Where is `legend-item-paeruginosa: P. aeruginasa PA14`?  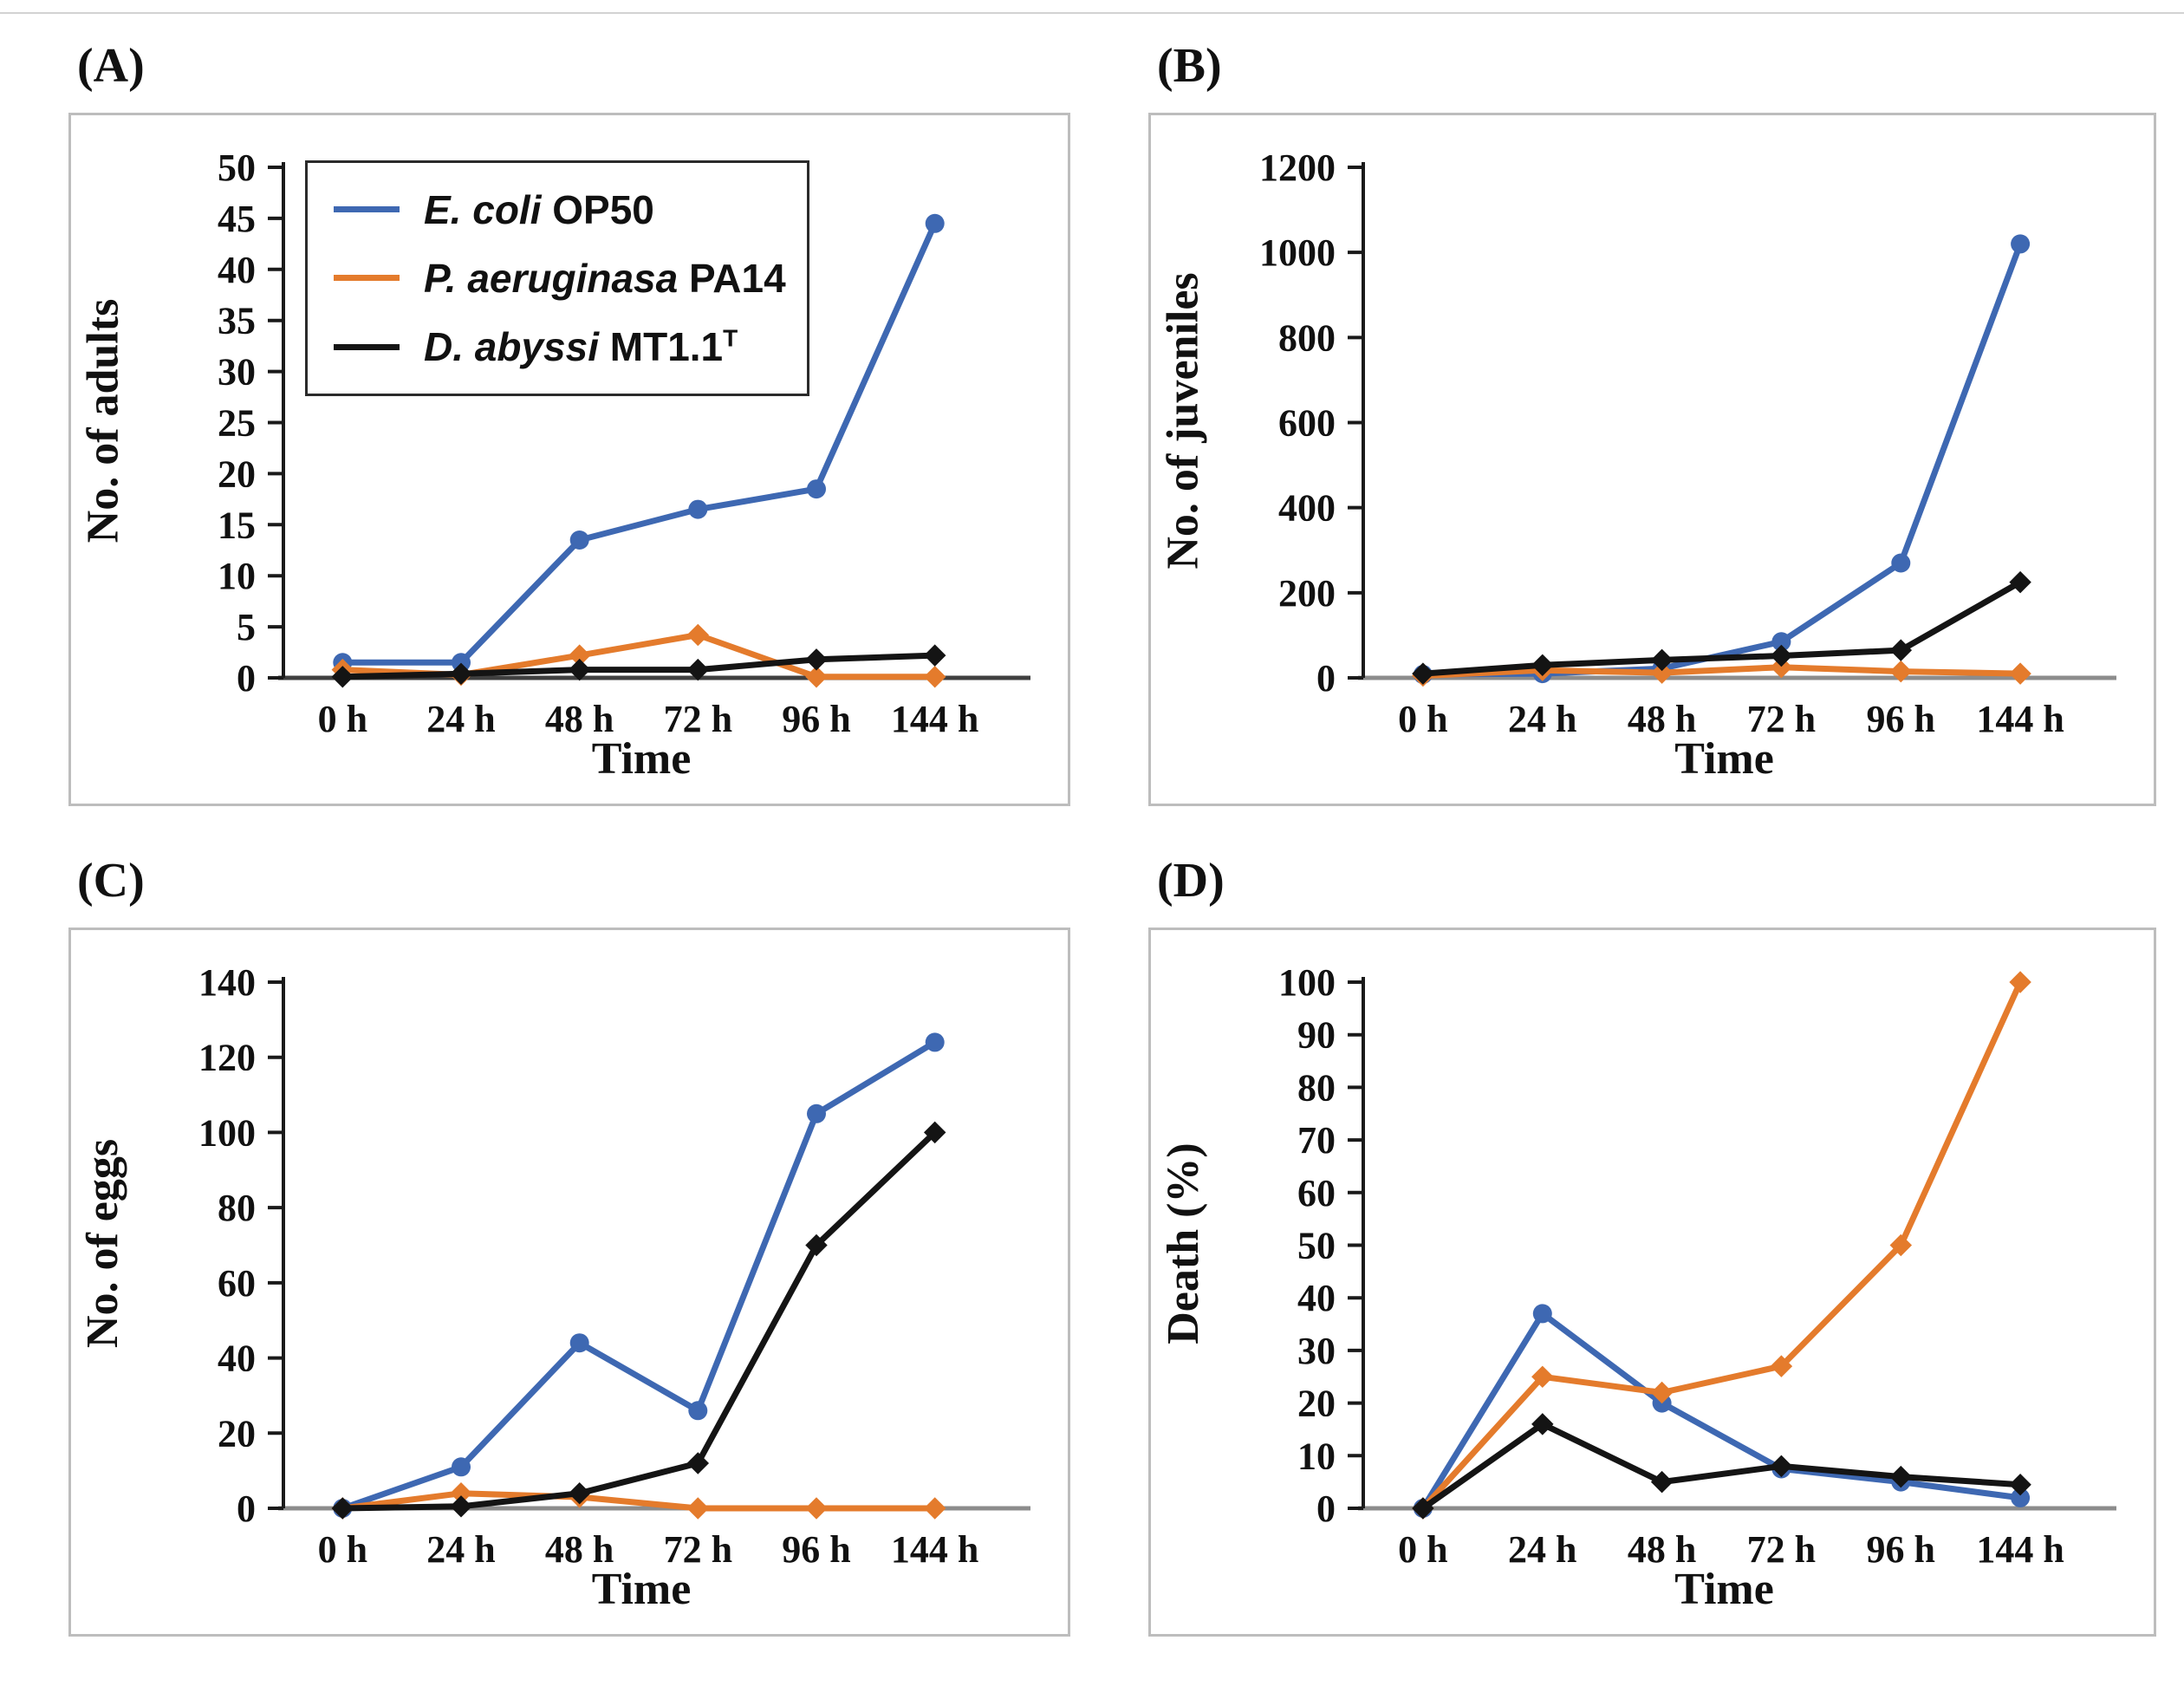
legend-item-paeruginosa: P. aeruginasa PA14 is located at coordinates (566, 279).